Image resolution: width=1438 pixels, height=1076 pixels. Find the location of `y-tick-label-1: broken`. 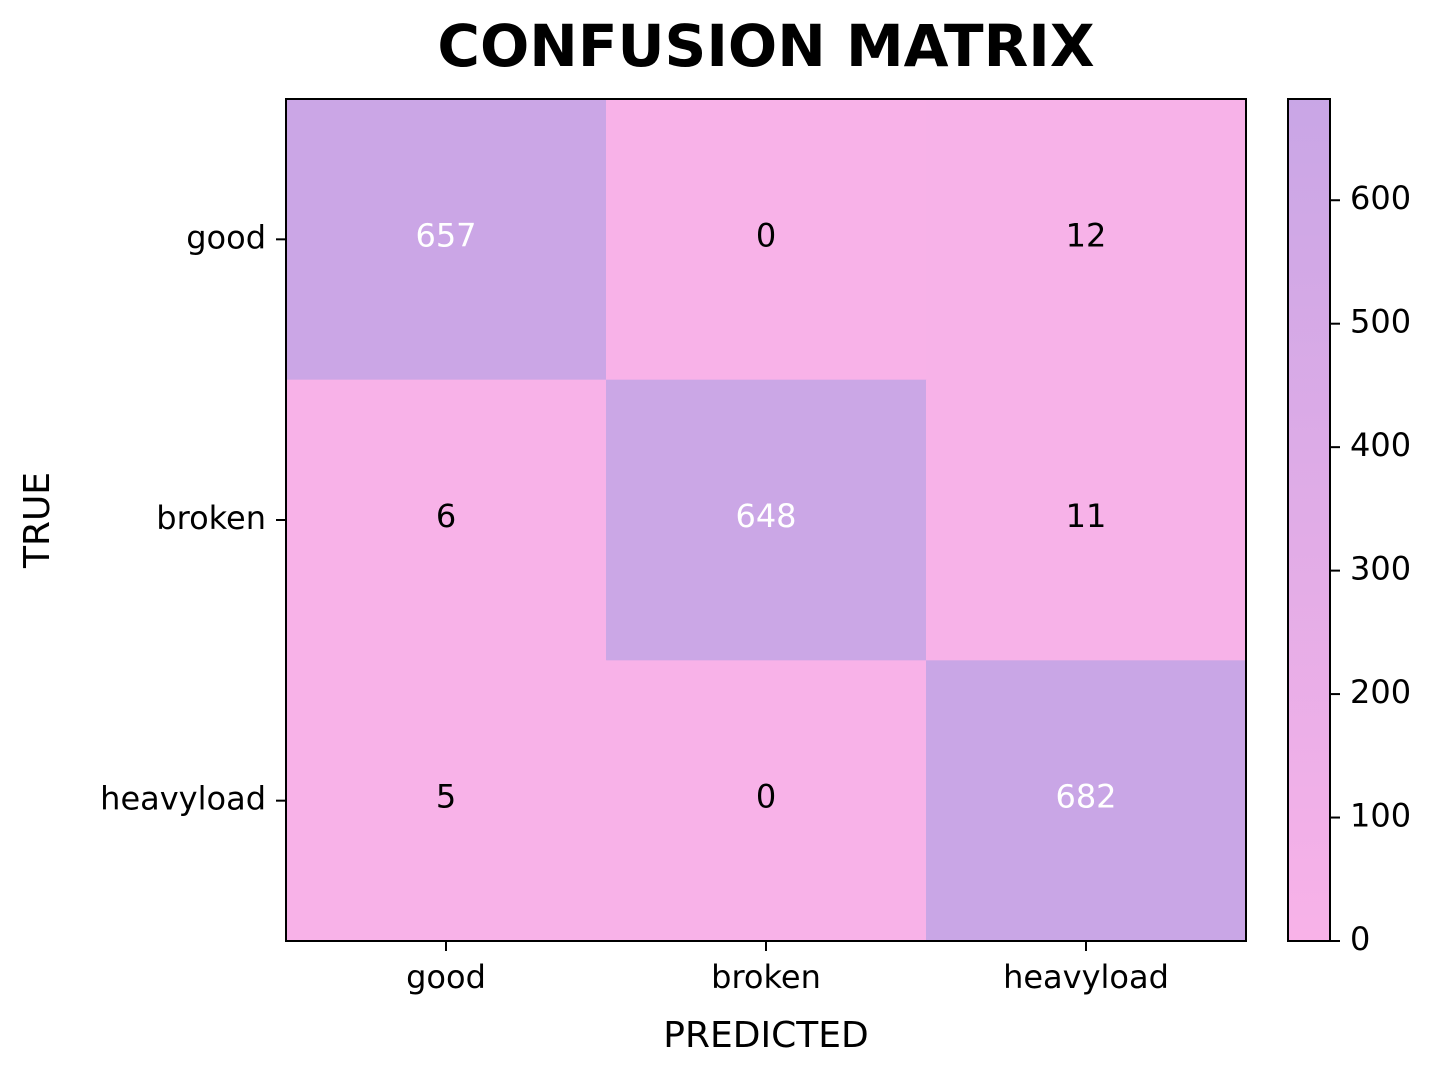

y-tick-label-1: broken is located at coordinates (211, 518).